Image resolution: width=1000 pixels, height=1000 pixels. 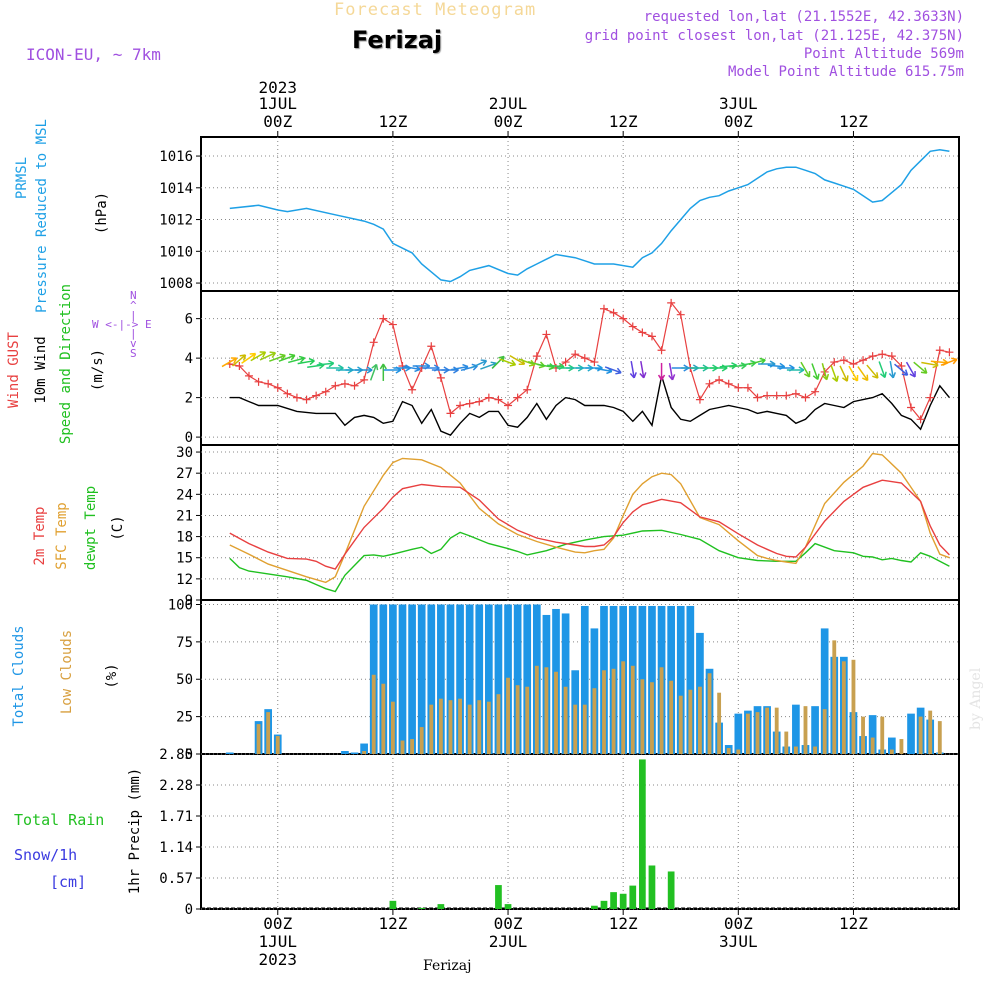 I want to click on bottom-time-label: 2023, so click(x=277, y=959).